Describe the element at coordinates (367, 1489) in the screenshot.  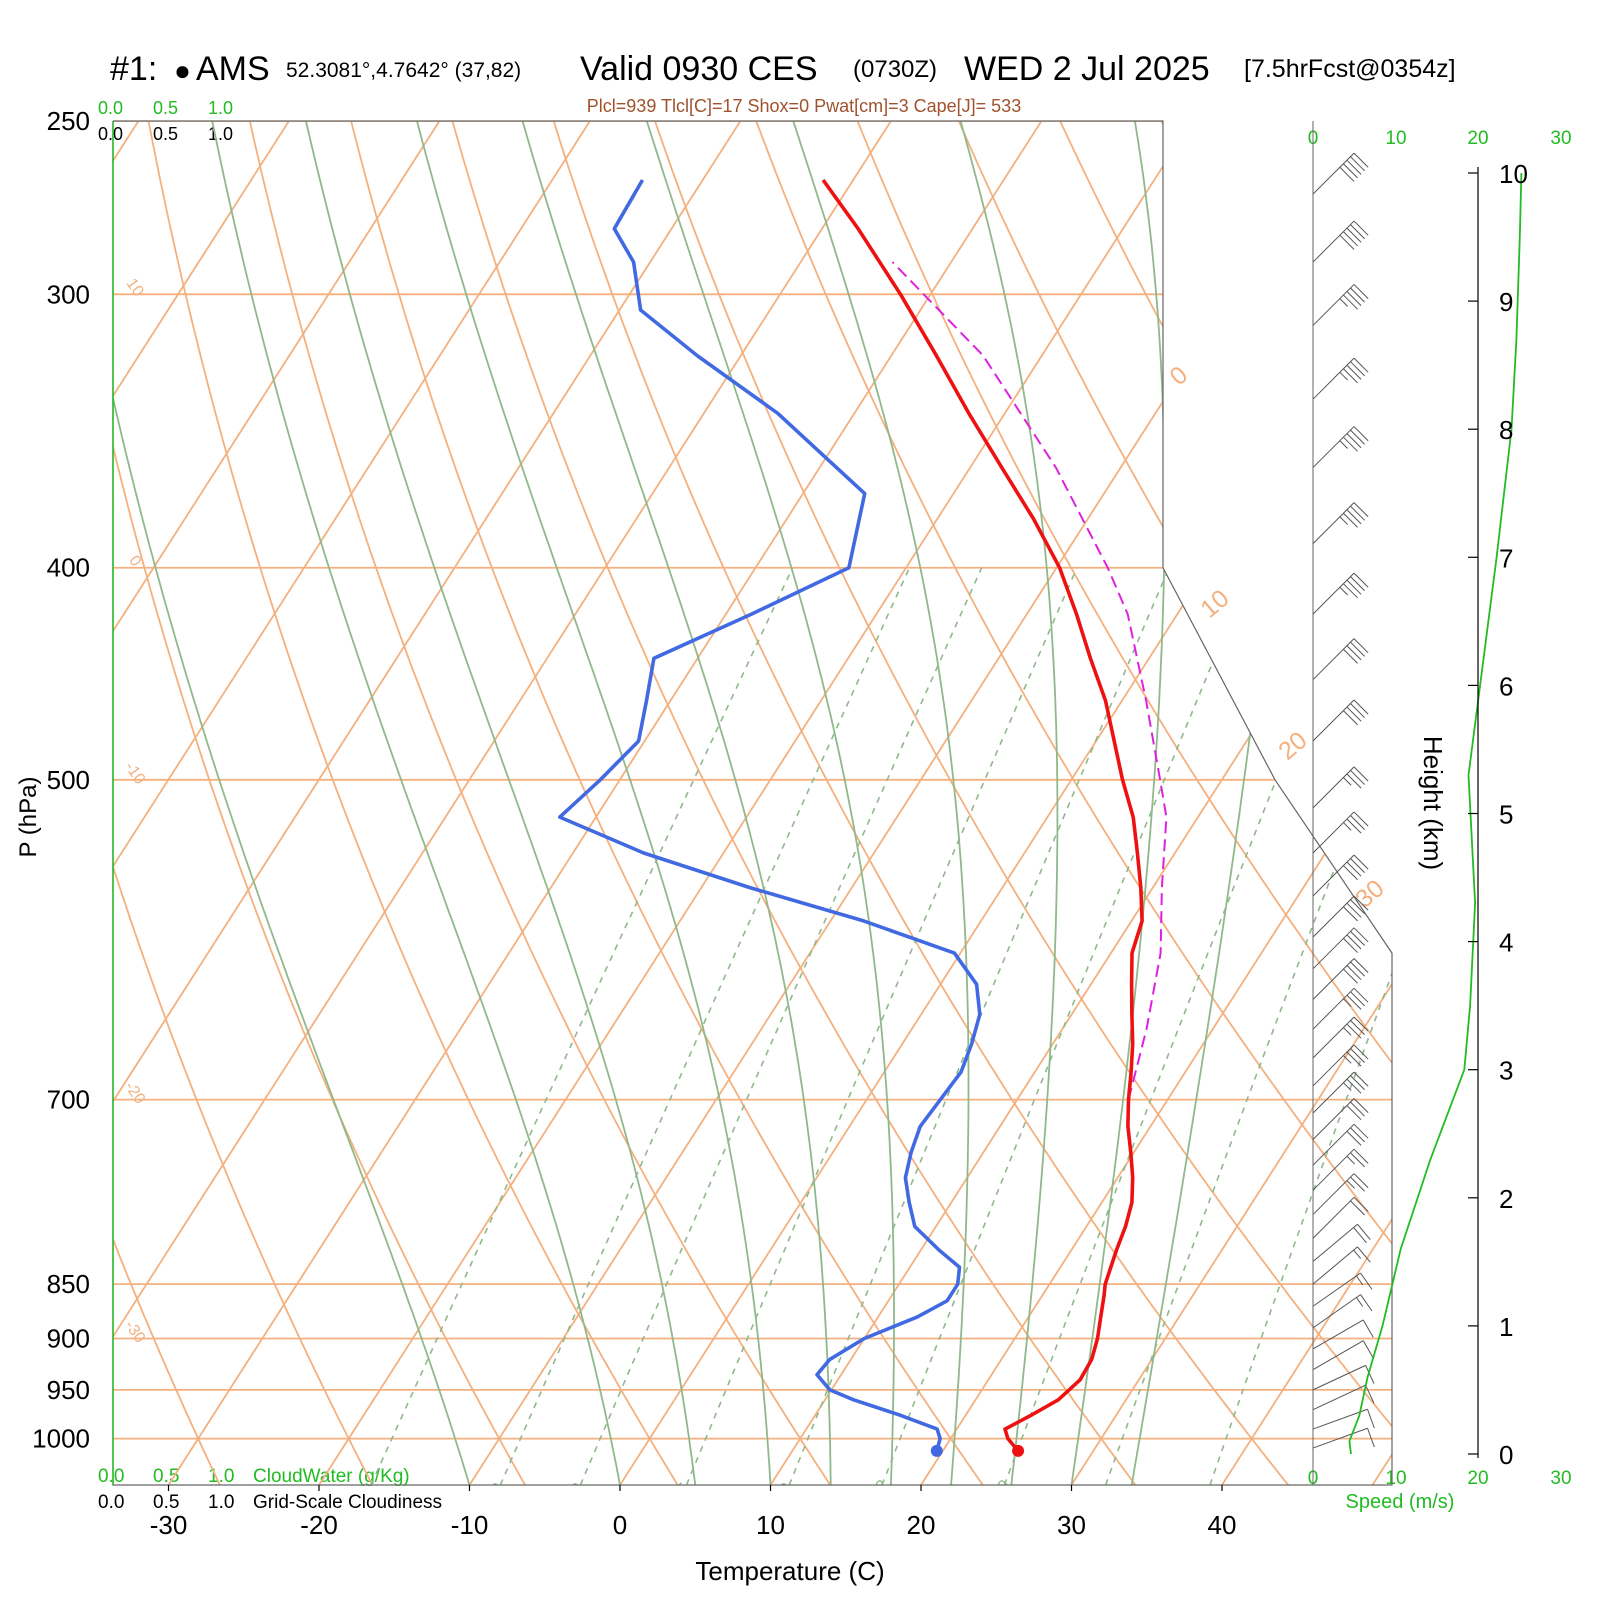
I see `mixing-ratio-label: 1` at that location.